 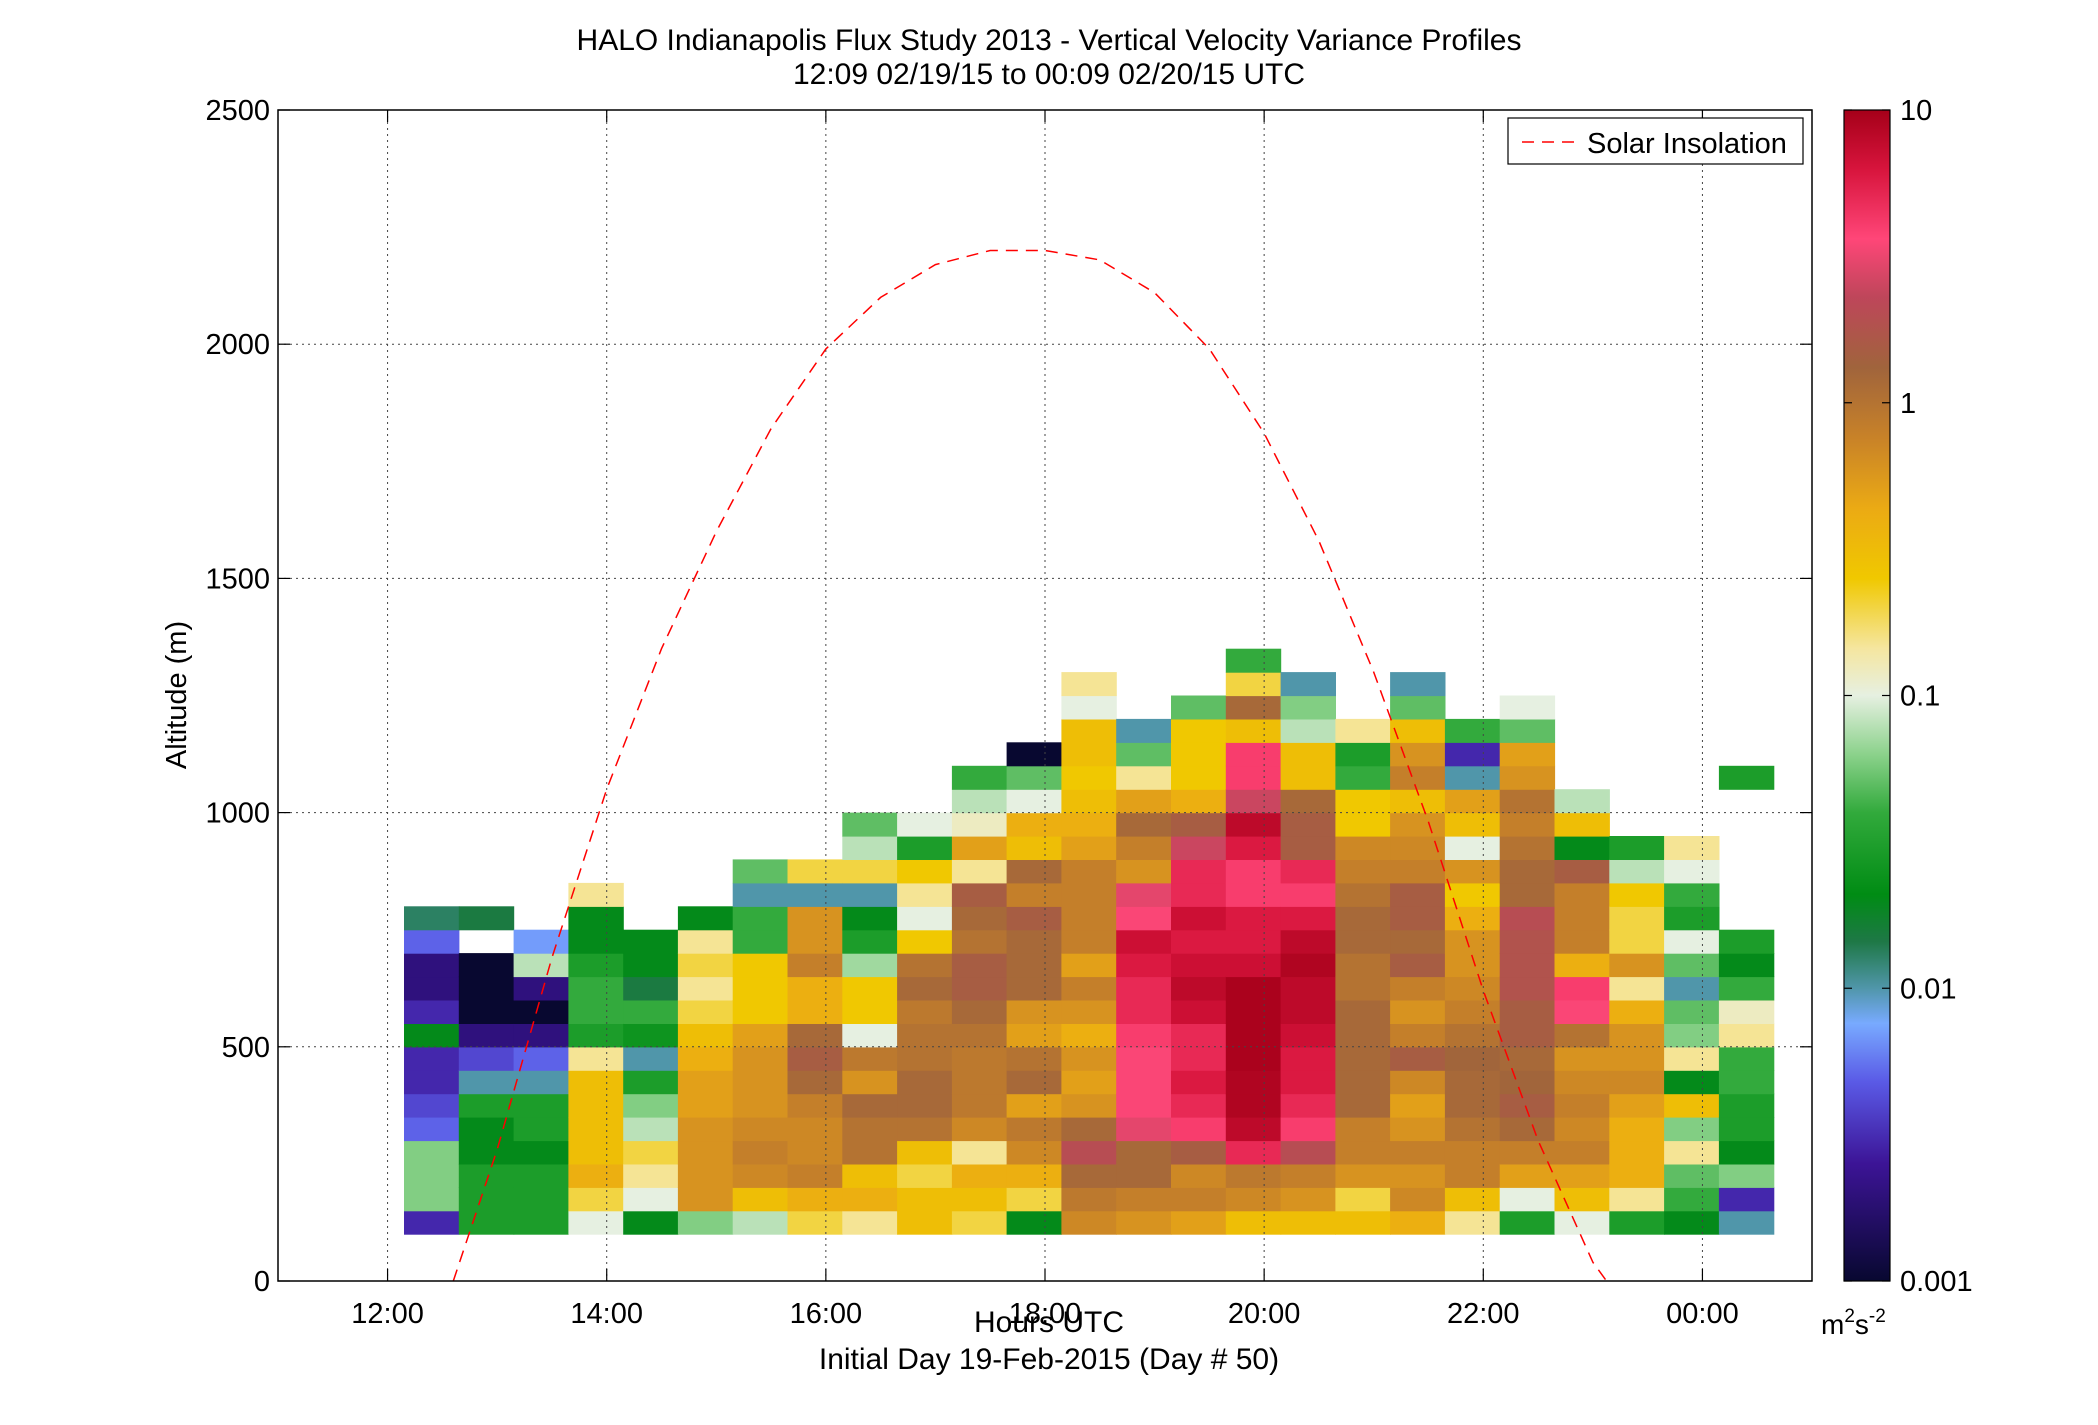 I want to click on x-tick-label: 22:00, so click(x=1483, y=1314).